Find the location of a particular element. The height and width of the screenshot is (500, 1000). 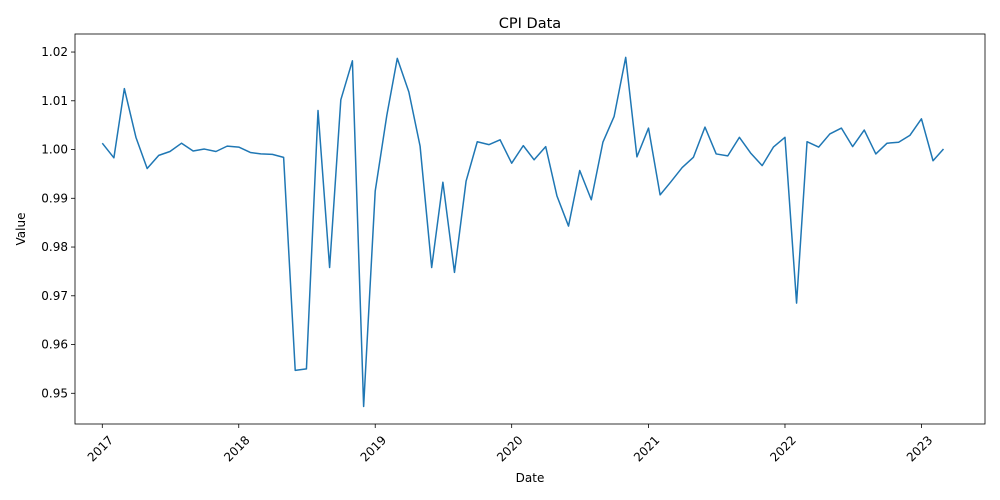

x-tick-label: 2023 is located at coordinates (919, 448).